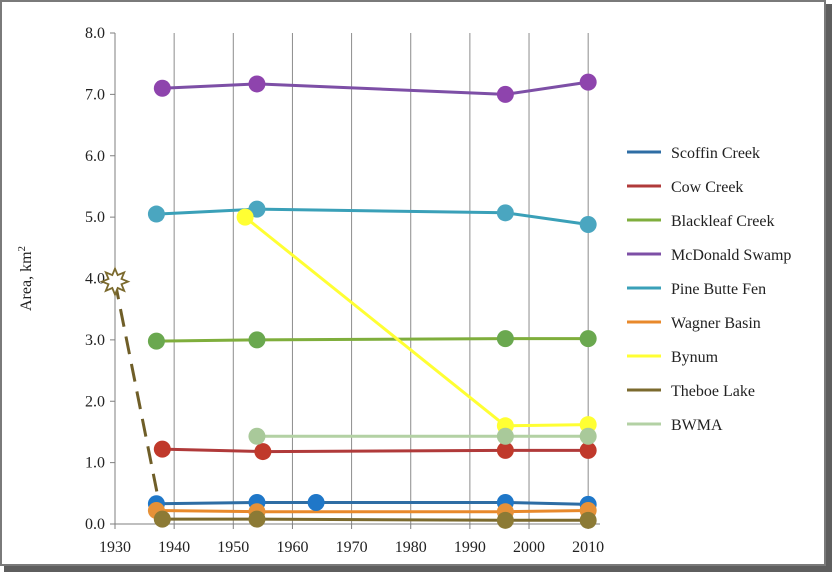  What do you see at coordinates (723, 221) in the screenshot?
I see `legend-label: Blackleaf Creek` at bounding box center [723, 221].